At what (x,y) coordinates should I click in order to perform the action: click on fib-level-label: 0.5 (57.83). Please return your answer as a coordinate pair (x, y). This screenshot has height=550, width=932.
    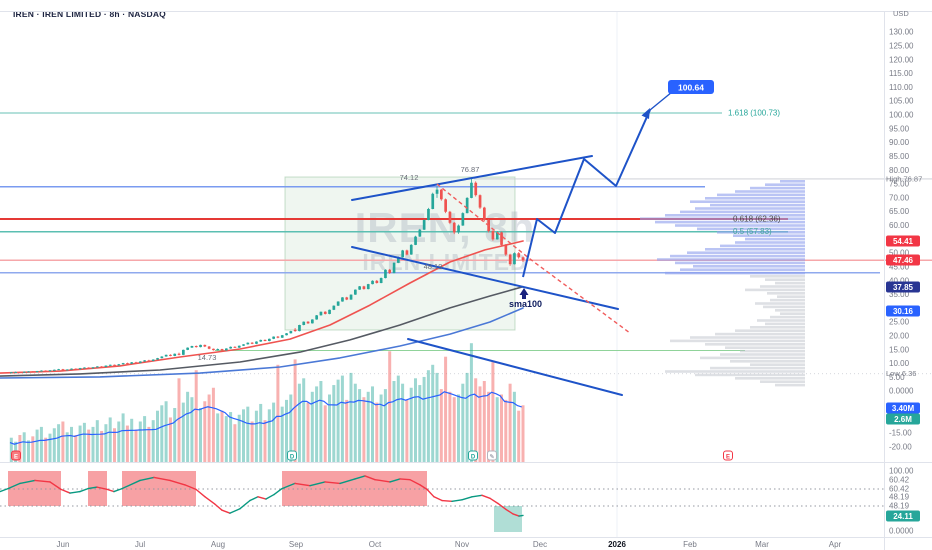
    Looking at the image, I should click on (752, 231).